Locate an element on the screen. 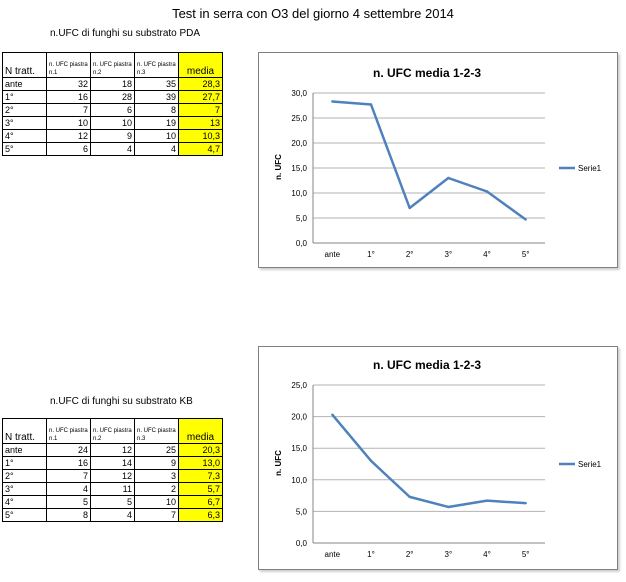 The image size is (626, 582). cell: 28 is located at coordinates (112, 97).